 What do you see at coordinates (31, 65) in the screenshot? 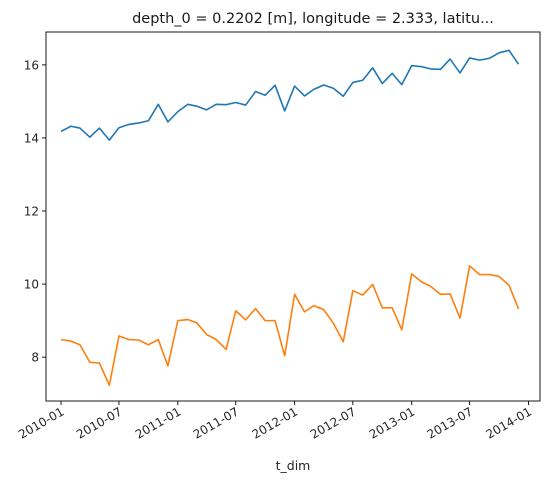
I see `y-tick-label: 16` at bounding box center [31, 65].